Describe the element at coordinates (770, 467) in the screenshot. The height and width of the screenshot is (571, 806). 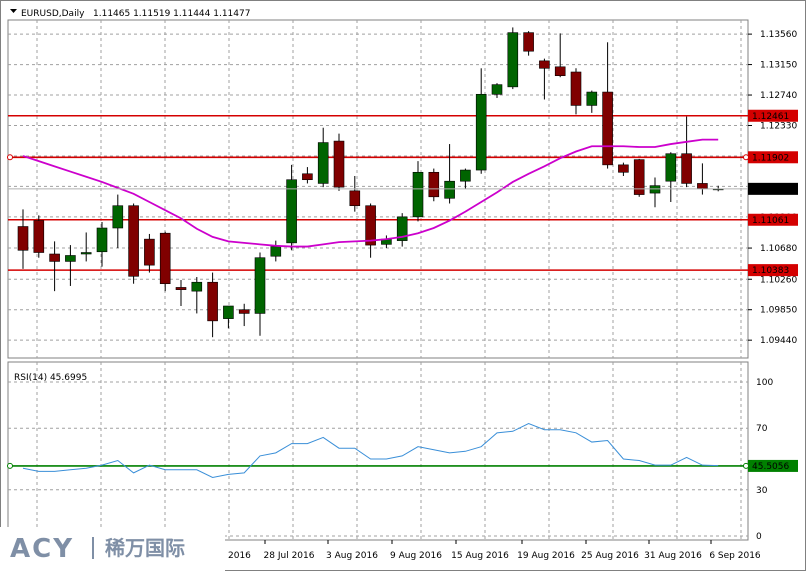
I see `rsi-level-label: 45.5056` at that location.